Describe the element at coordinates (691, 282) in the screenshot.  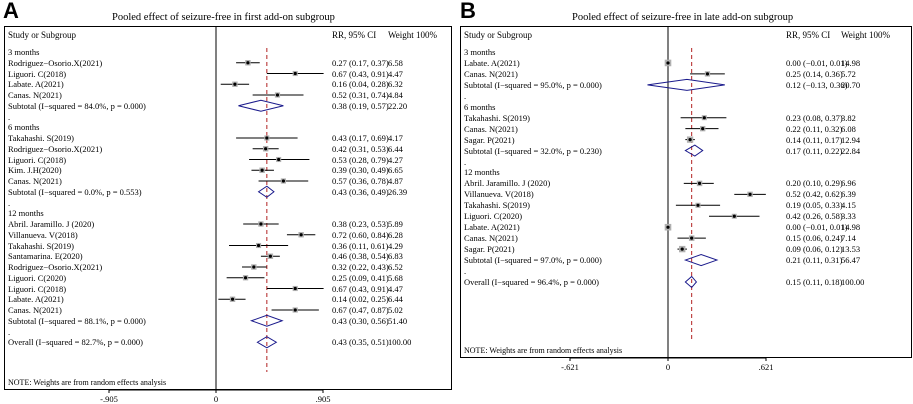
I see `overall-diamond` at that location.